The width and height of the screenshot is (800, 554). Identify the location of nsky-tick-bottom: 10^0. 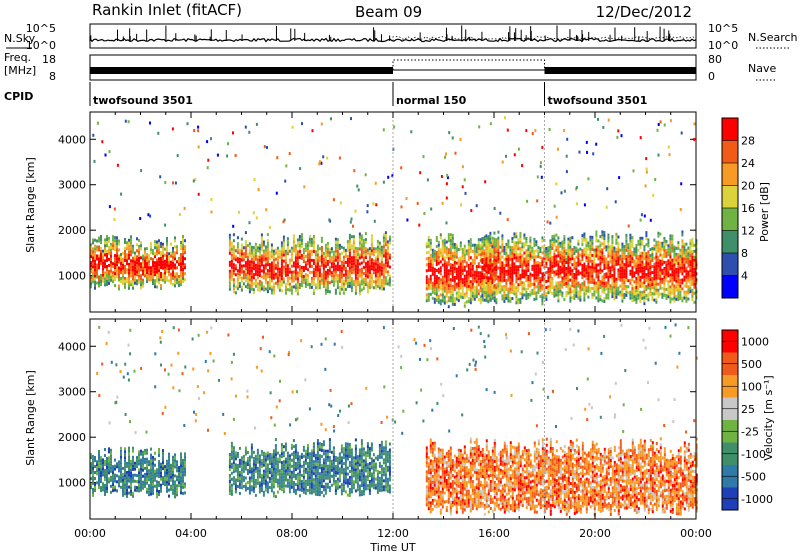
(41, 45).